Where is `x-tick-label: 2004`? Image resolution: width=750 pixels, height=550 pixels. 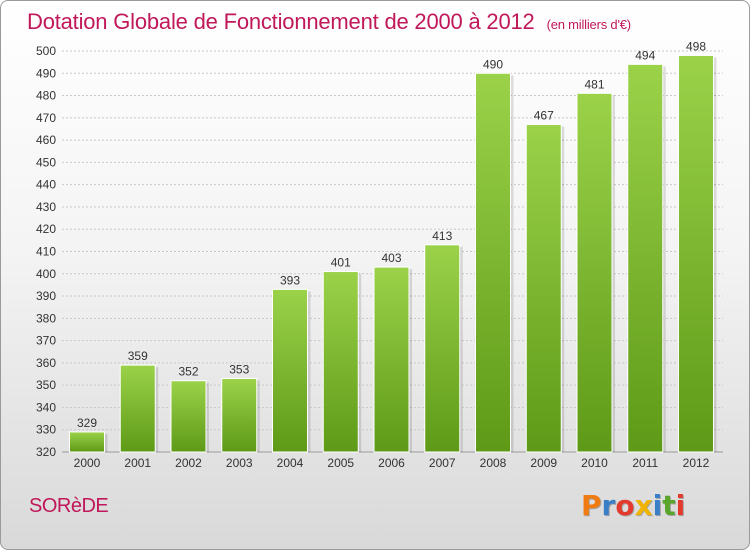
x-tick-label: 2004 is located at coordinates (290, 463).